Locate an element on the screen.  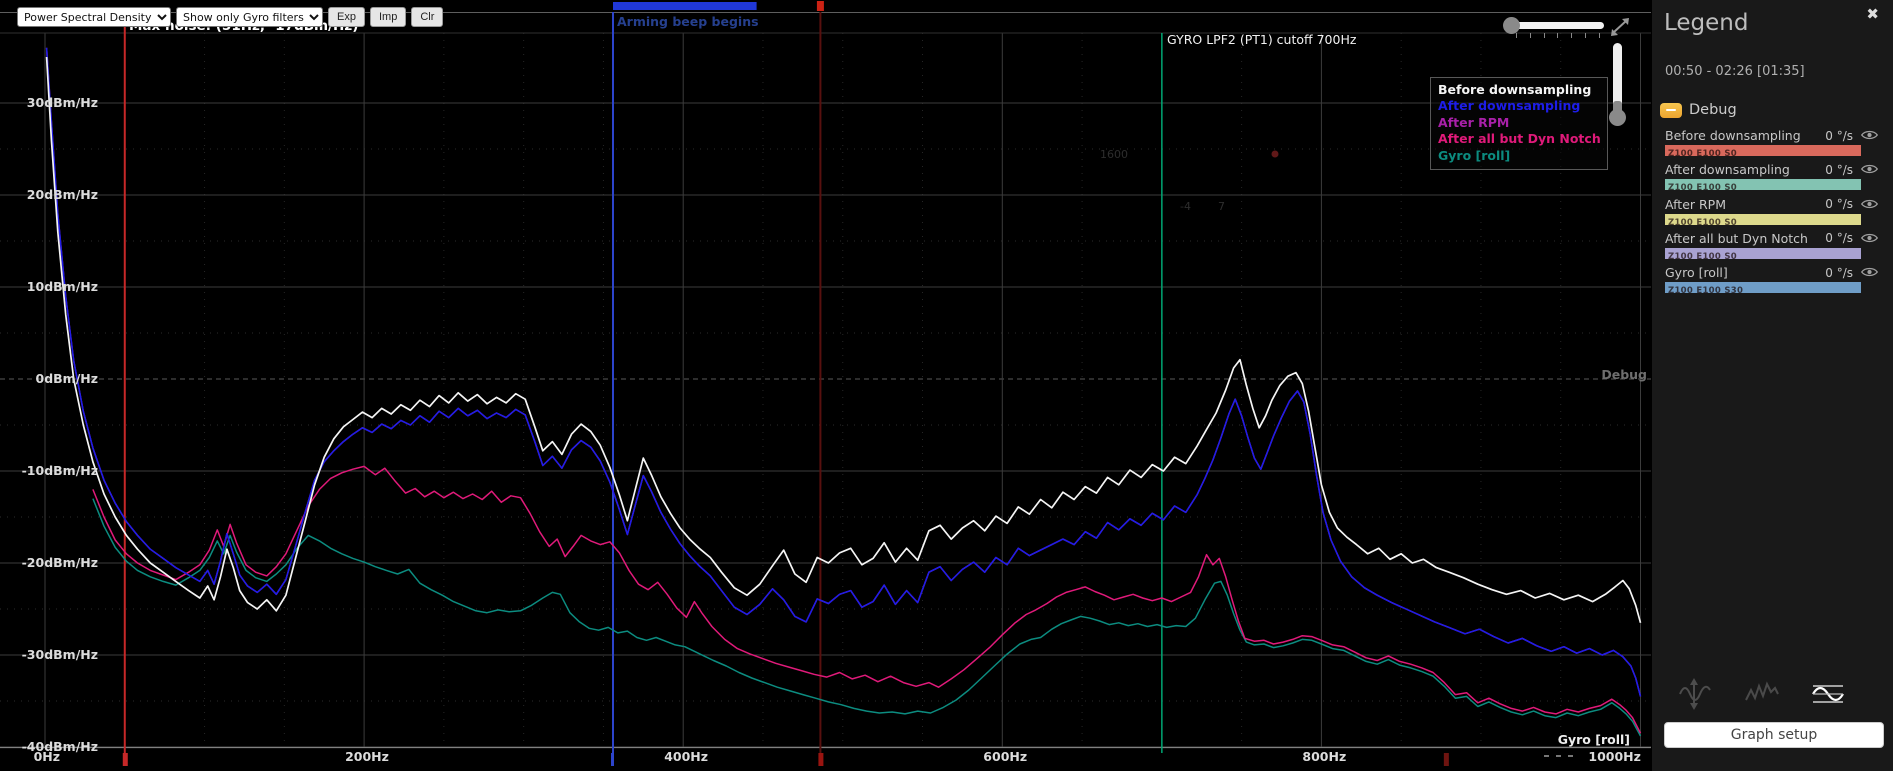
minor-marker-seek-tick is located at coordinates (1446, 759).